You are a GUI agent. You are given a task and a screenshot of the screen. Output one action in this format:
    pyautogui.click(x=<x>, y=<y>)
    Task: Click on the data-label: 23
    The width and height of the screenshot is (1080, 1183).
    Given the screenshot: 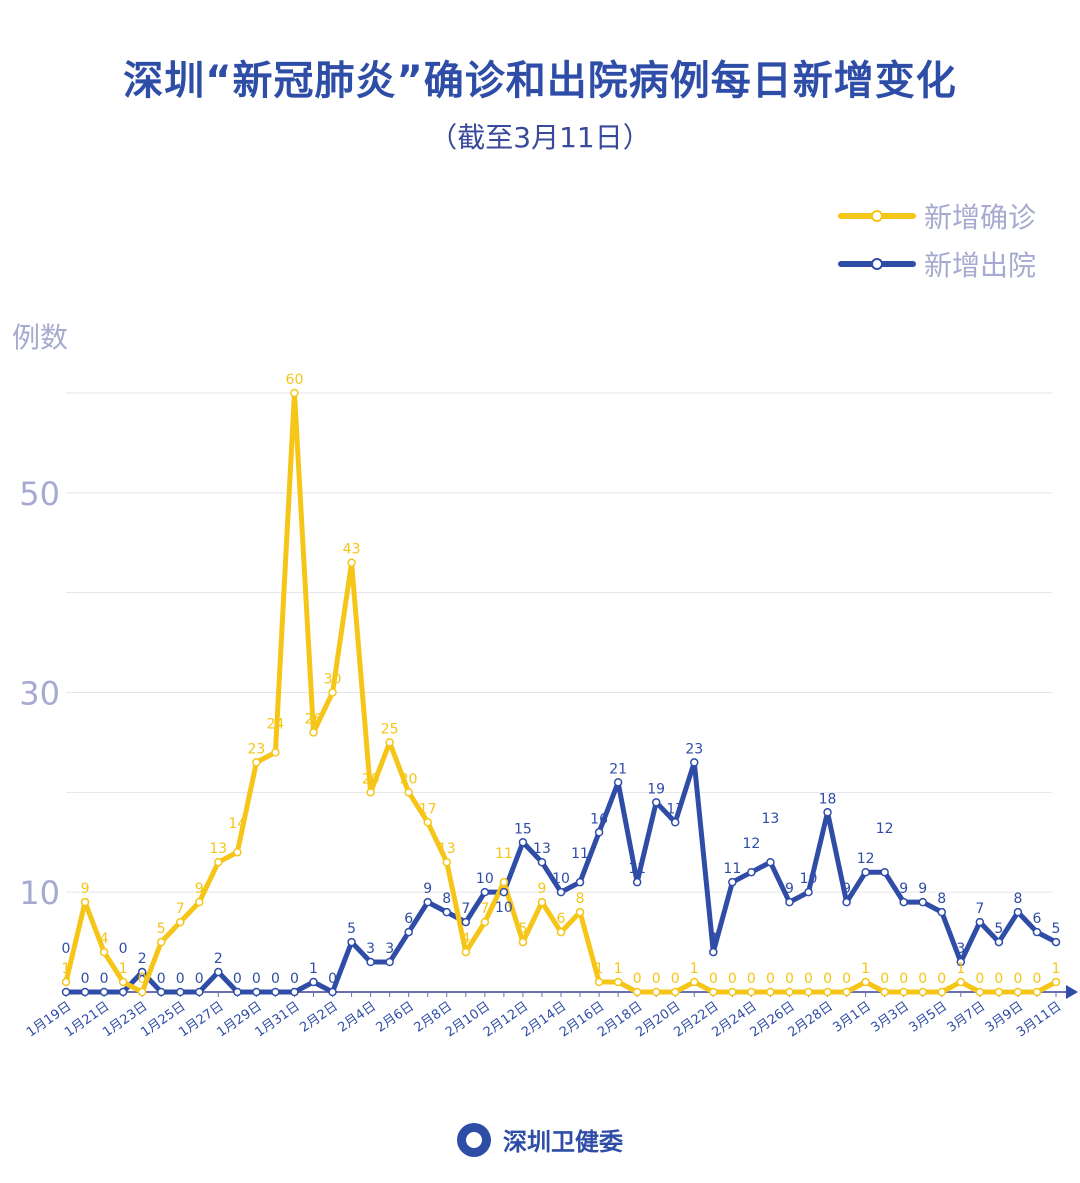 What is the action you would take?
    pyautogui.click(x=256, y=749)
    